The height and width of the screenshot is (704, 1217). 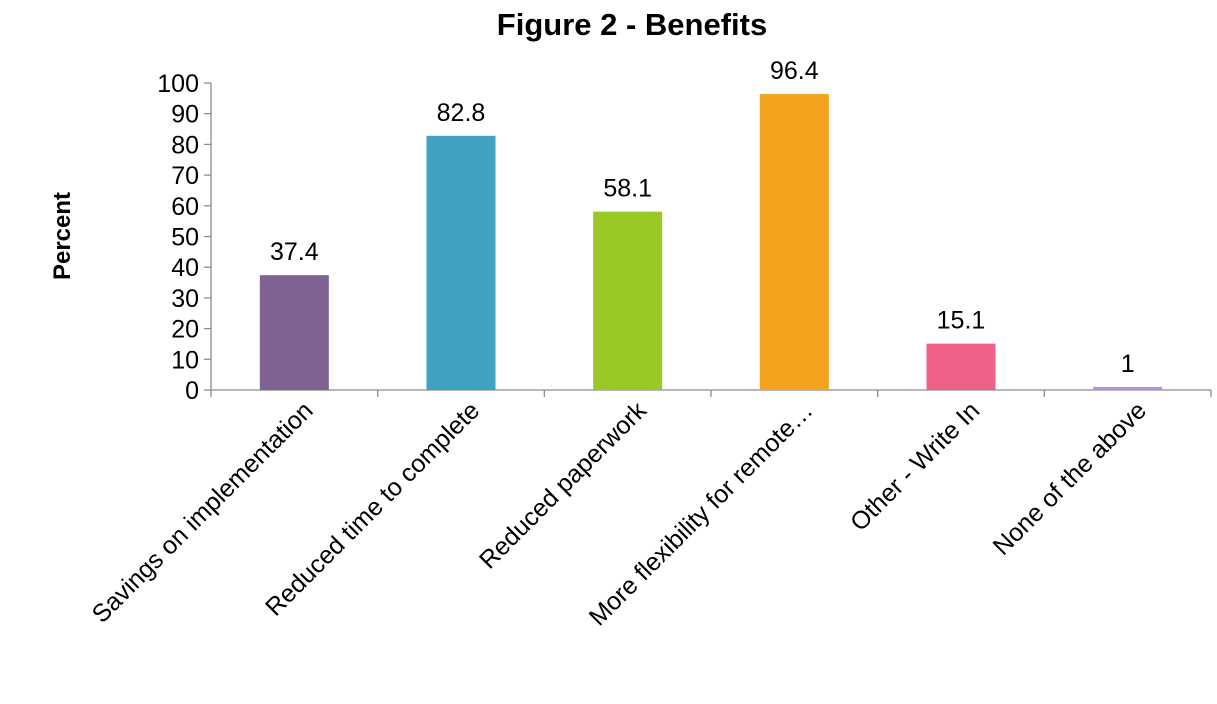 I want to click on y-tick-label: 50, so click(x=185, y=238).